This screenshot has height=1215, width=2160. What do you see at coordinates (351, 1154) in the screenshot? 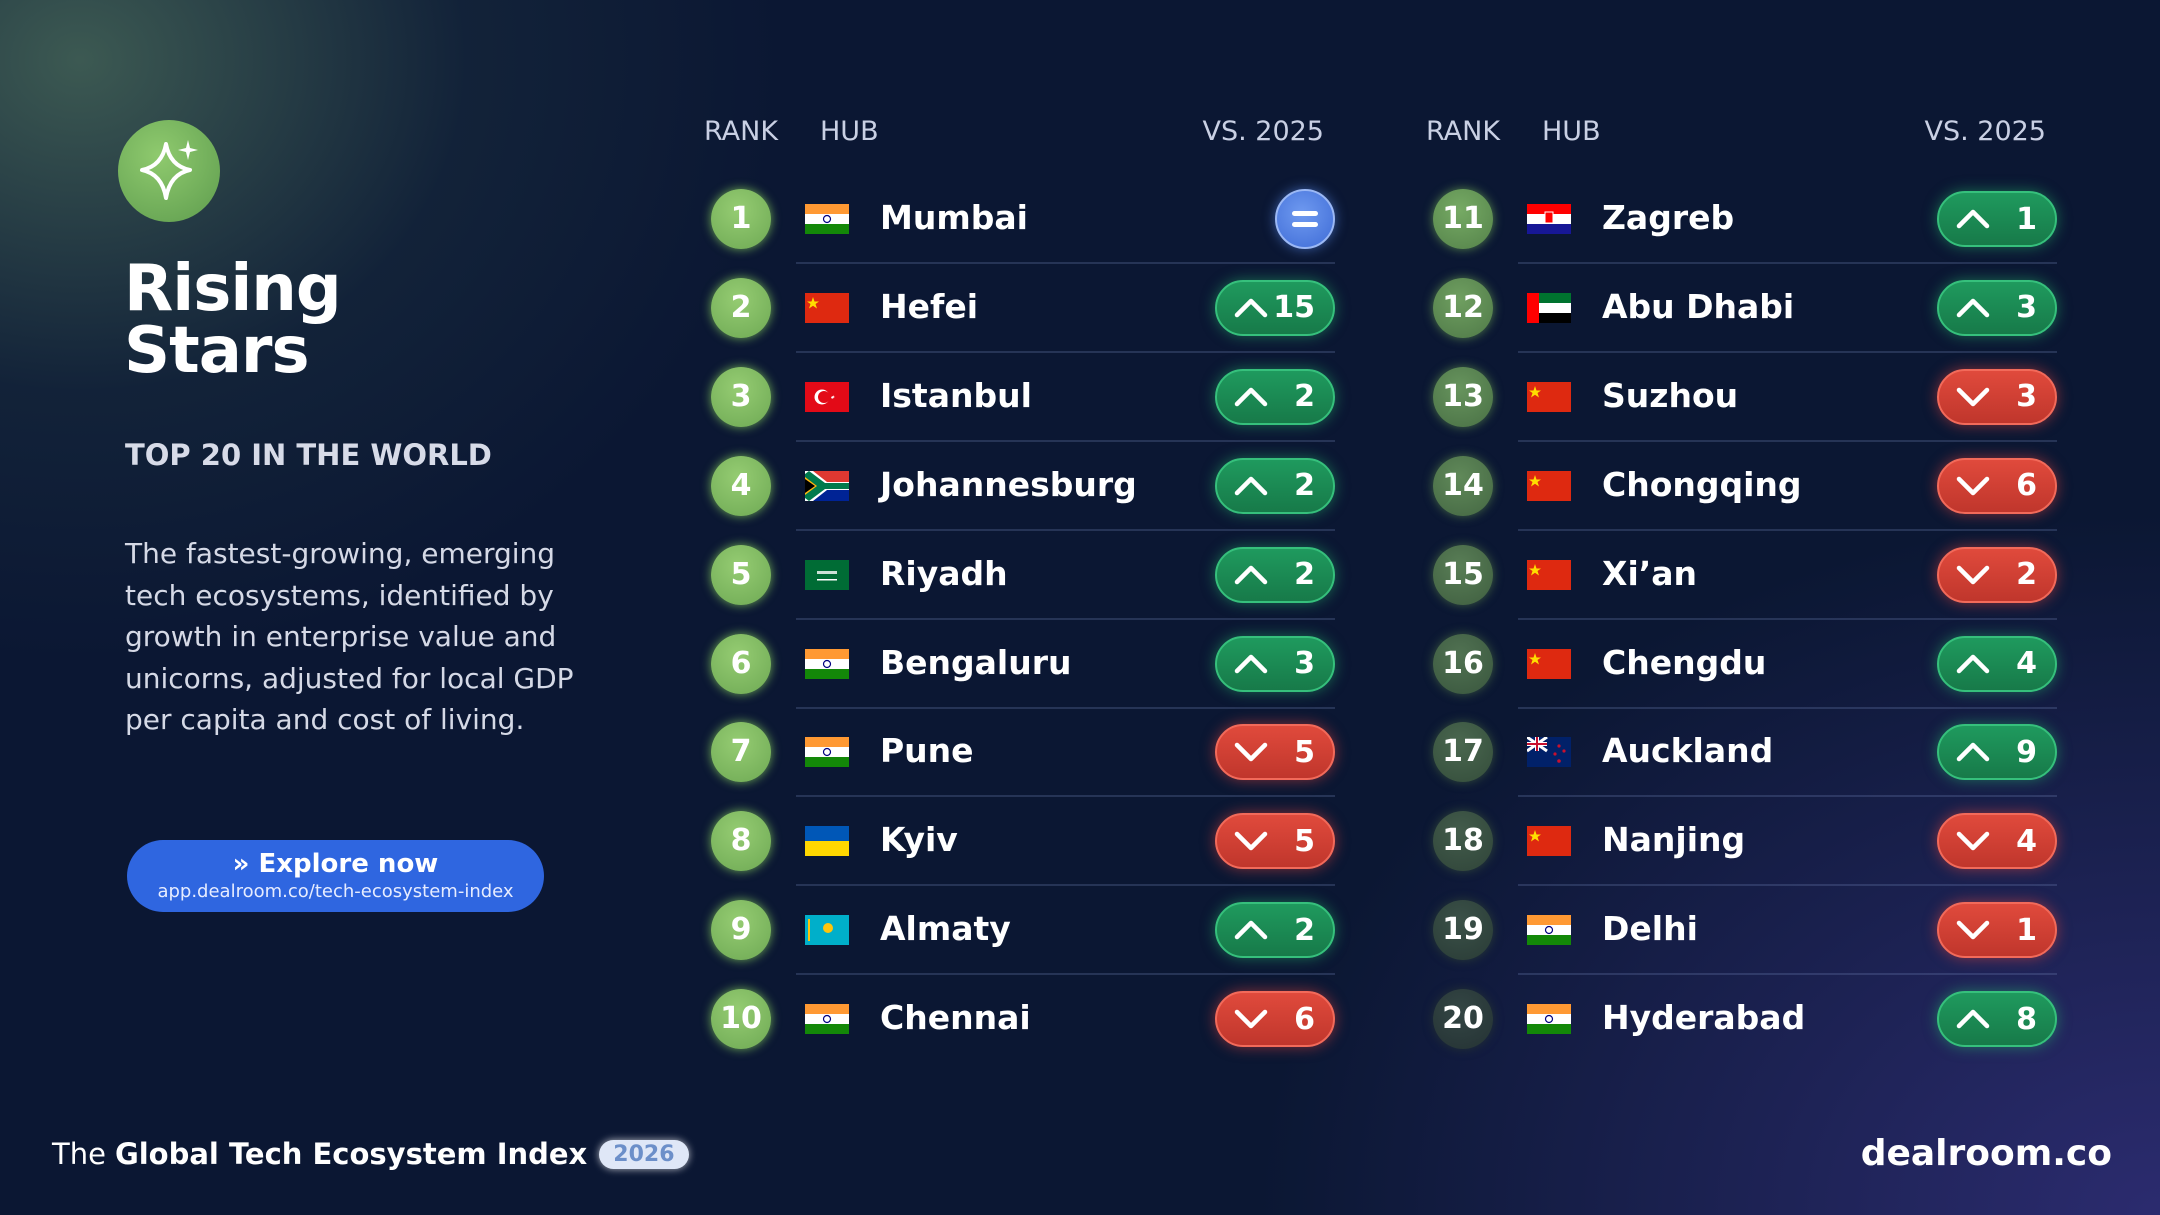
I see `footer-title: Global Tech Ecosystem Index` at bounding box center [351, 1154].